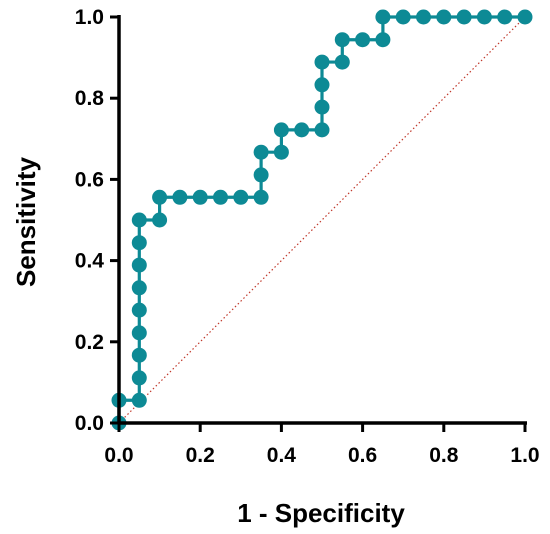 The height and width of the screenshot is (534, 550). What do you see at coordinates (89, 423) in the screenshot?
I see `y-tick-label: 0.0` at bounding box center [89, 423].